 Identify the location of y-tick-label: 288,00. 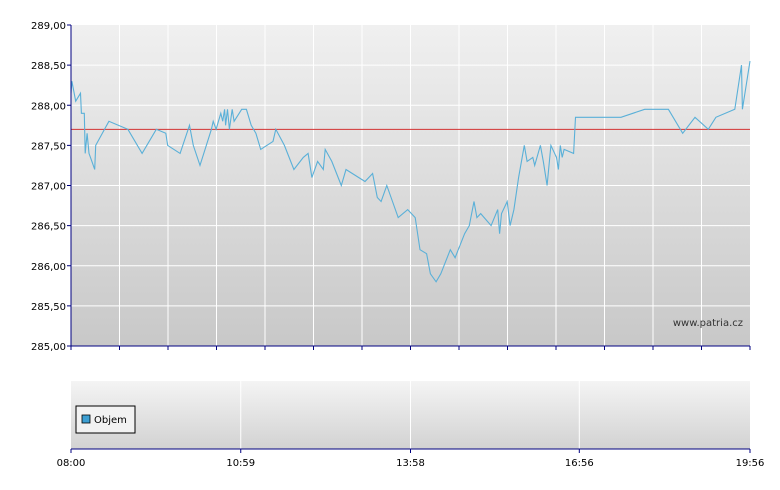
(48, 106).